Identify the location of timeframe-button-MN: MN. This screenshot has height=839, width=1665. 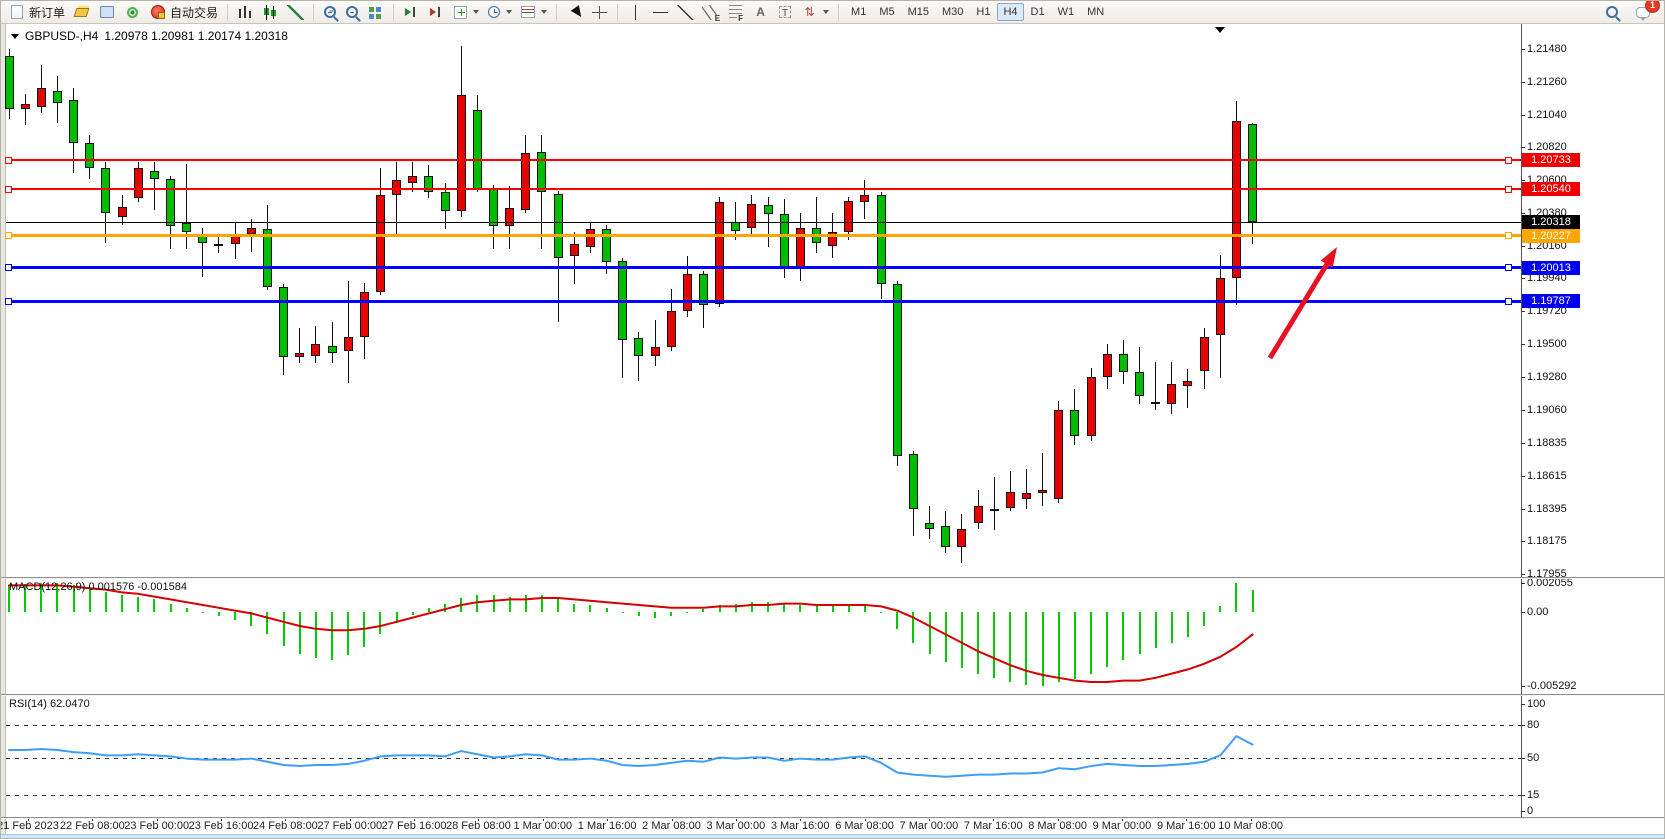
(1096, 12).